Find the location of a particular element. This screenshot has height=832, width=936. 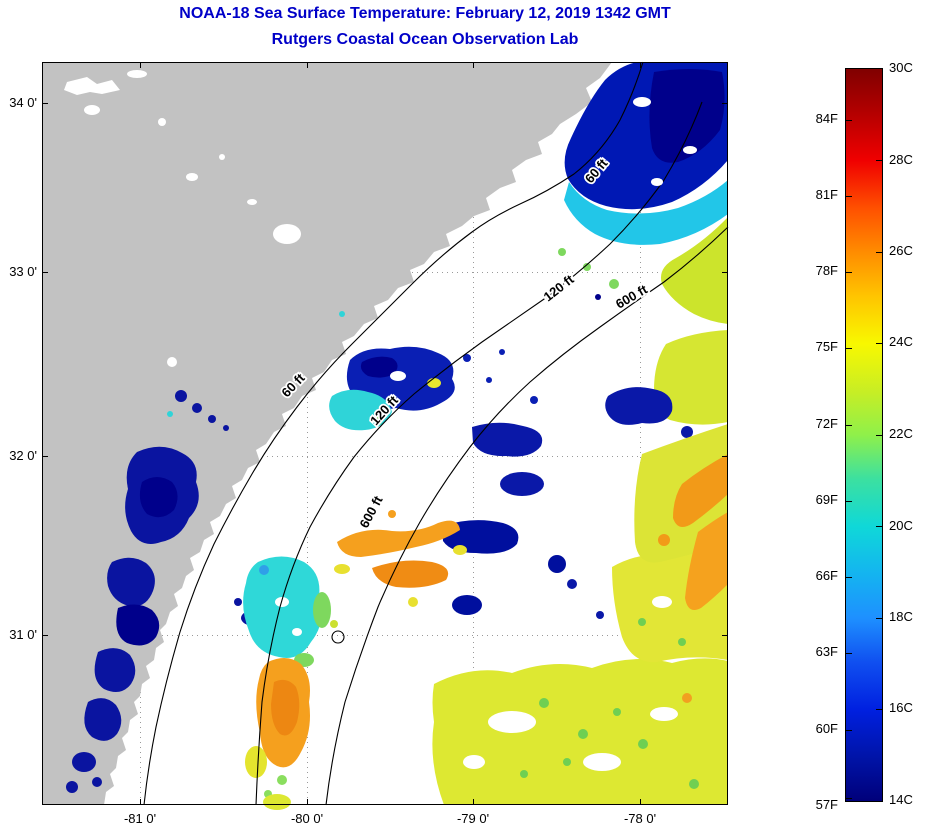

colorbar-c-label-20: 20C is located at coordinates (901, 525).